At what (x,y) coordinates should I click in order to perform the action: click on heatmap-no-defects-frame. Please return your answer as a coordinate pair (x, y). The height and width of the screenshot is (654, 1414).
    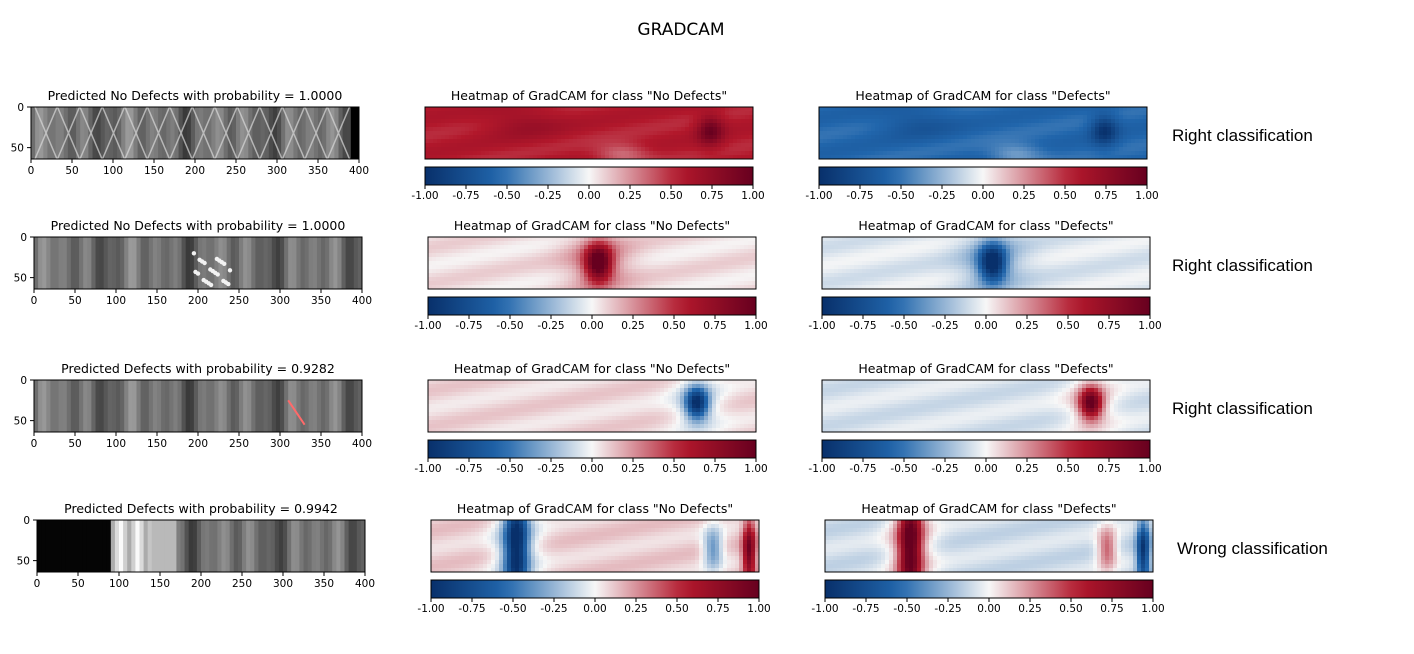
    Looking at the image, I should click on (592, 263).